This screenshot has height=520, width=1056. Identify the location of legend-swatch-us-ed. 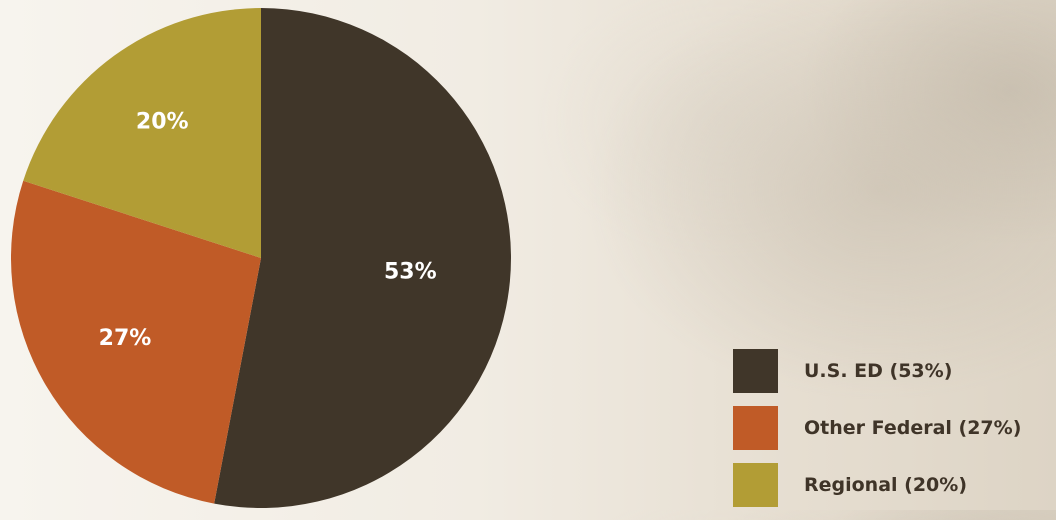
(755, 371).